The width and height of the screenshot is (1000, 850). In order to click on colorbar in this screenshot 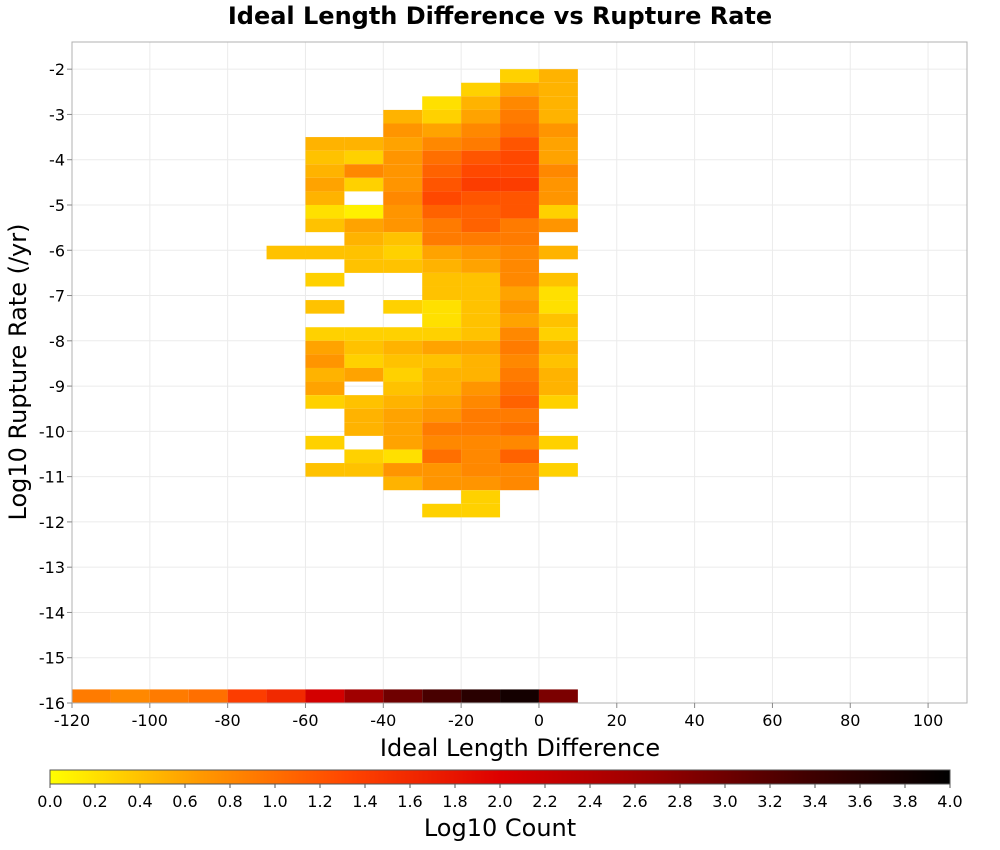, I will do `click(500, 777)`.